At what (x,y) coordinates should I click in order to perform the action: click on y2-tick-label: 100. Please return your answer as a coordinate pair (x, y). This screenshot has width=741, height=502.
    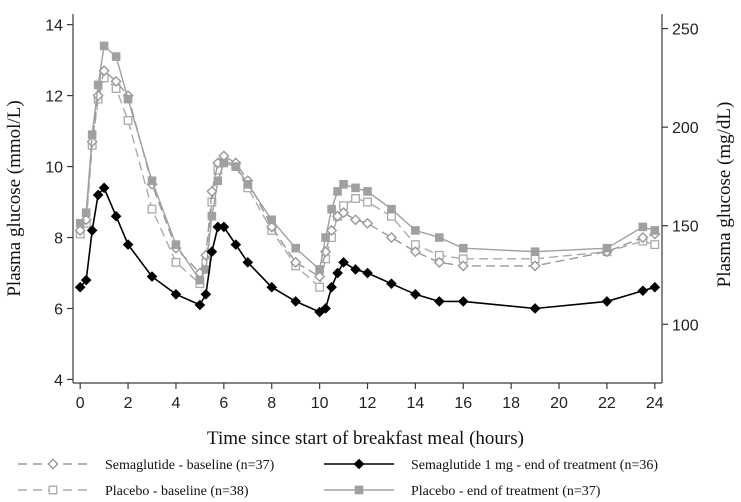
    Looking at the image, I should click on (685, 325).